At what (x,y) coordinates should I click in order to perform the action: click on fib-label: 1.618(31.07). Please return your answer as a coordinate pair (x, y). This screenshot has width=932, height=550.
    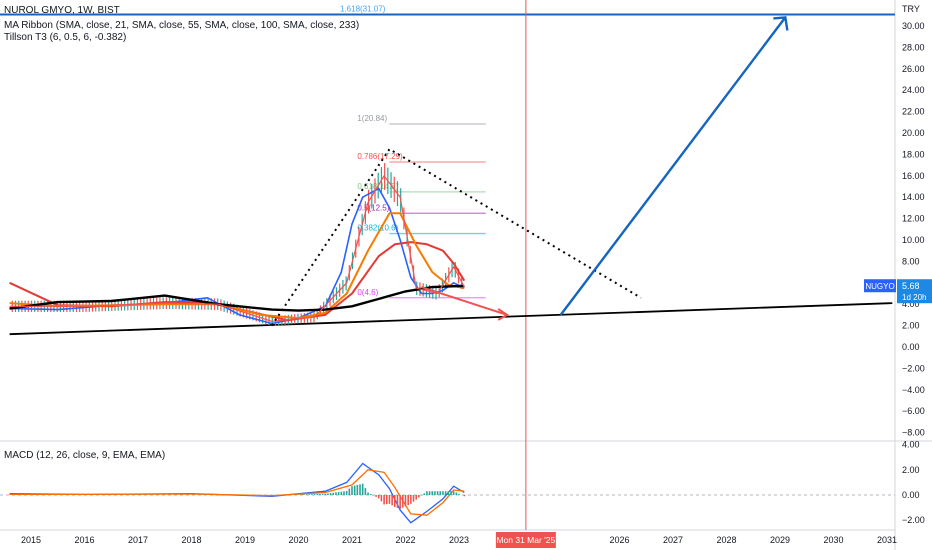
    Looking at the image, I should click on (363, 9).